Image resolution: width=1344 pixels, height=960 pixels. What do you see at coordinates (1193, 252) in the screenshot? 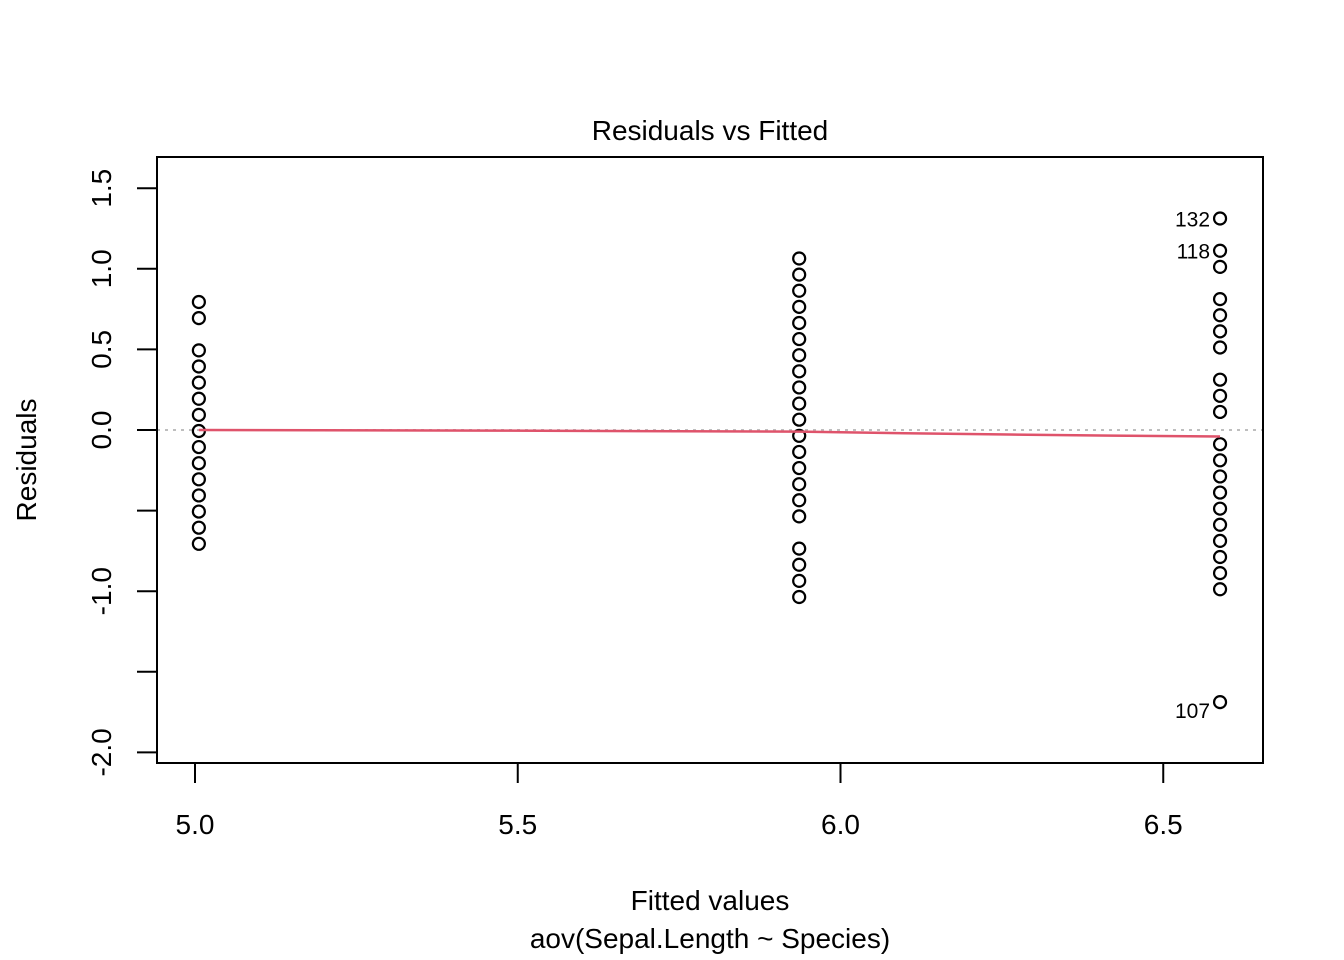
I see `point-label-118: 118` at bounding box center [1193, 252].